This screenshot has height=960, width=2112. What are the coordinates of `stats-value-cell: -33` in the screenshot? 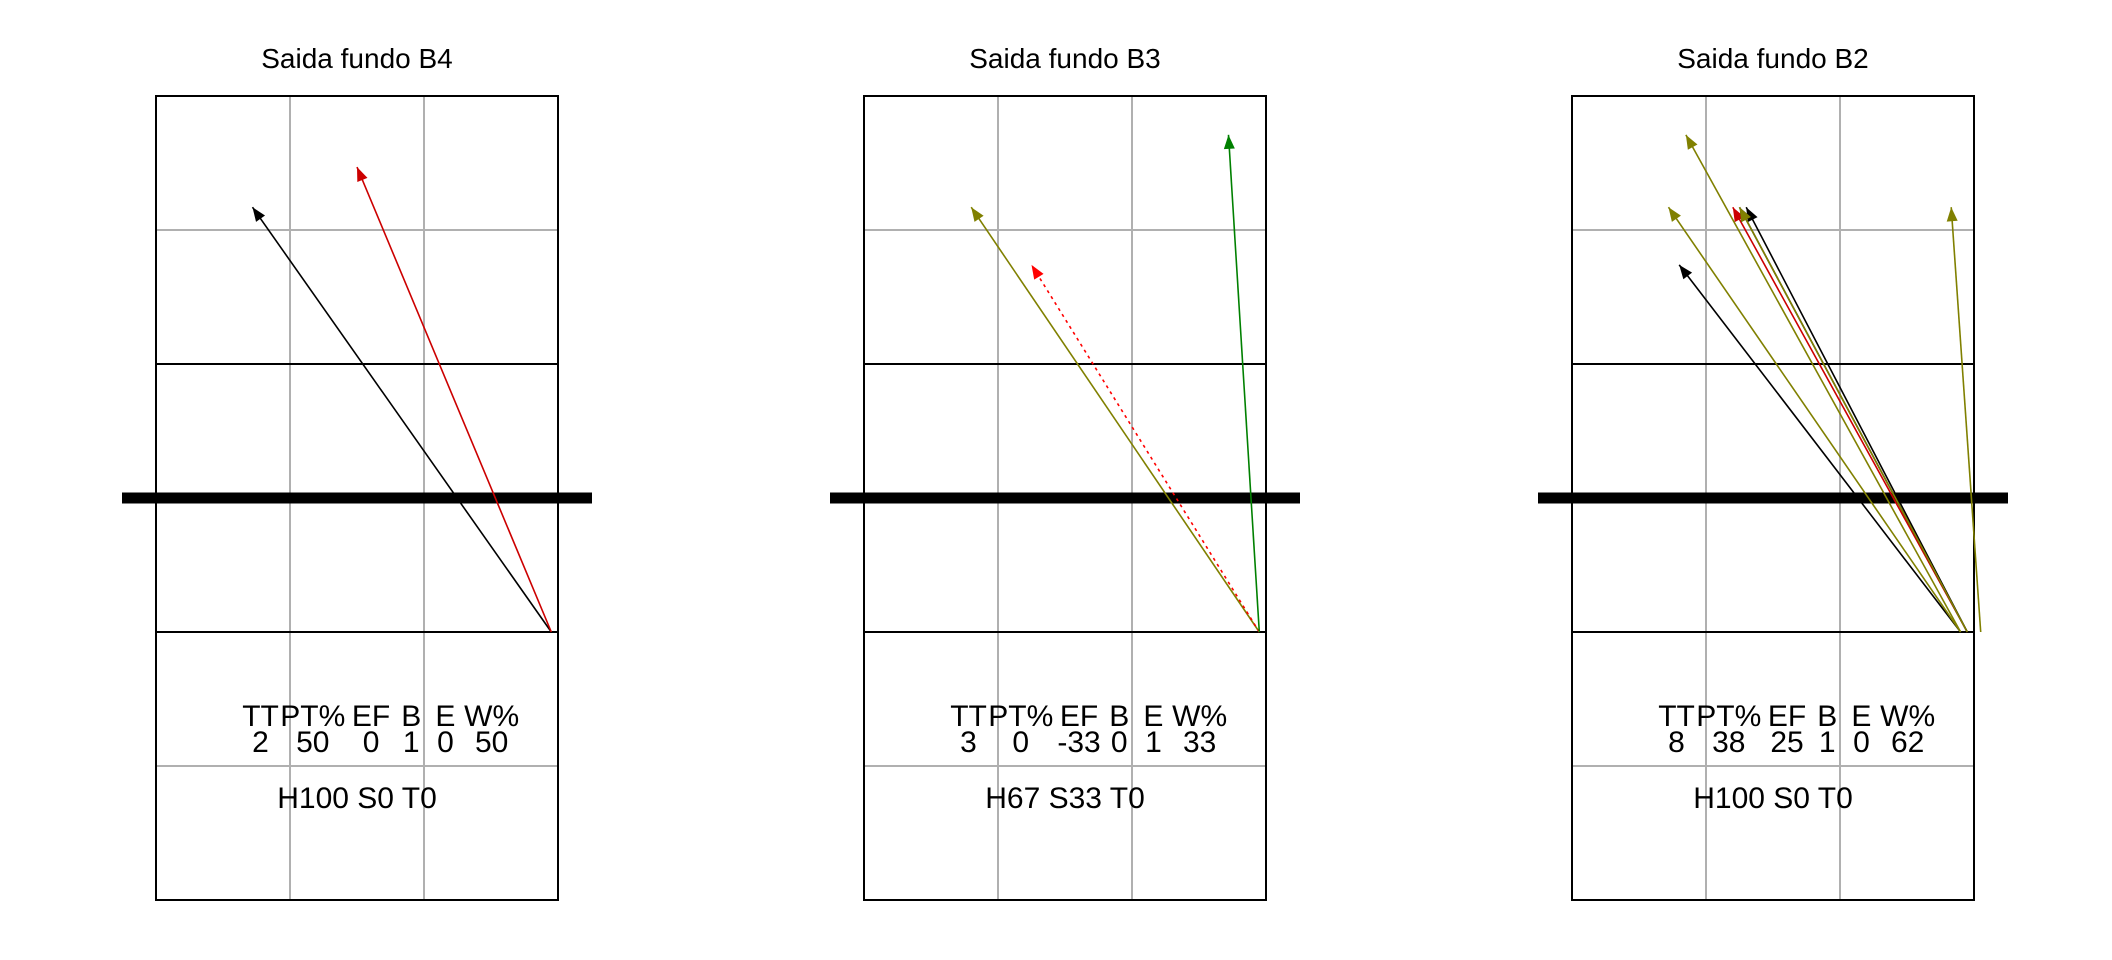 It's located at (1078, 742).